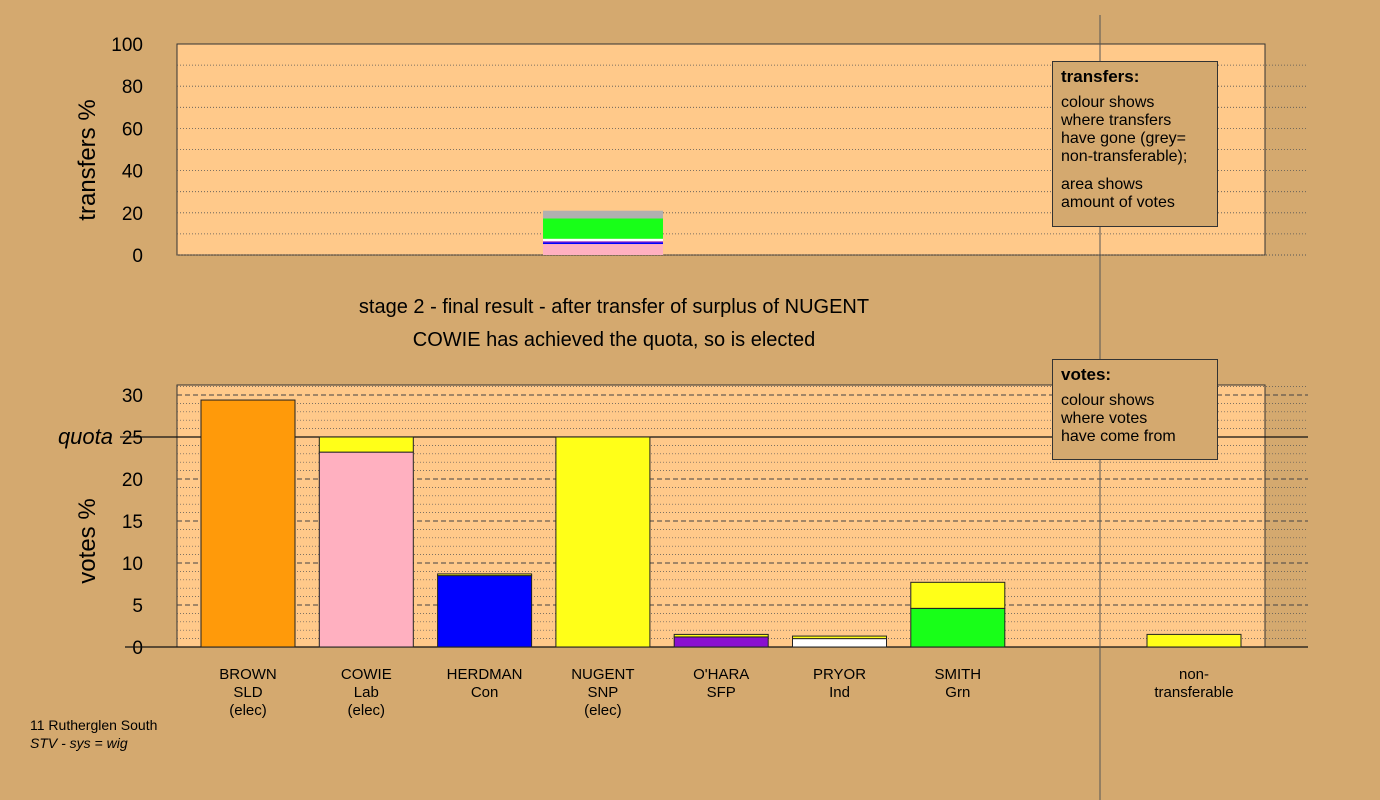  I want to click on nontransferable-label: non-, so click(1194, 674).